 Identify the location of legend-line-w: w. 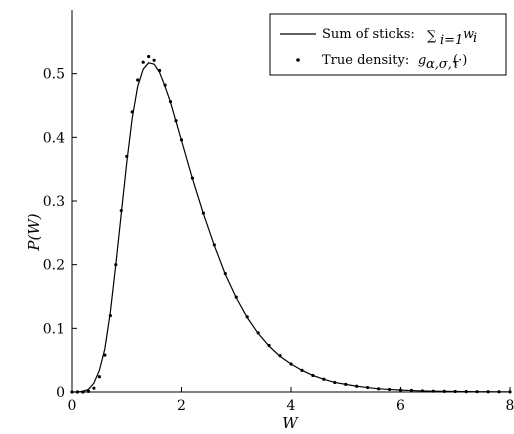
(468, 34).